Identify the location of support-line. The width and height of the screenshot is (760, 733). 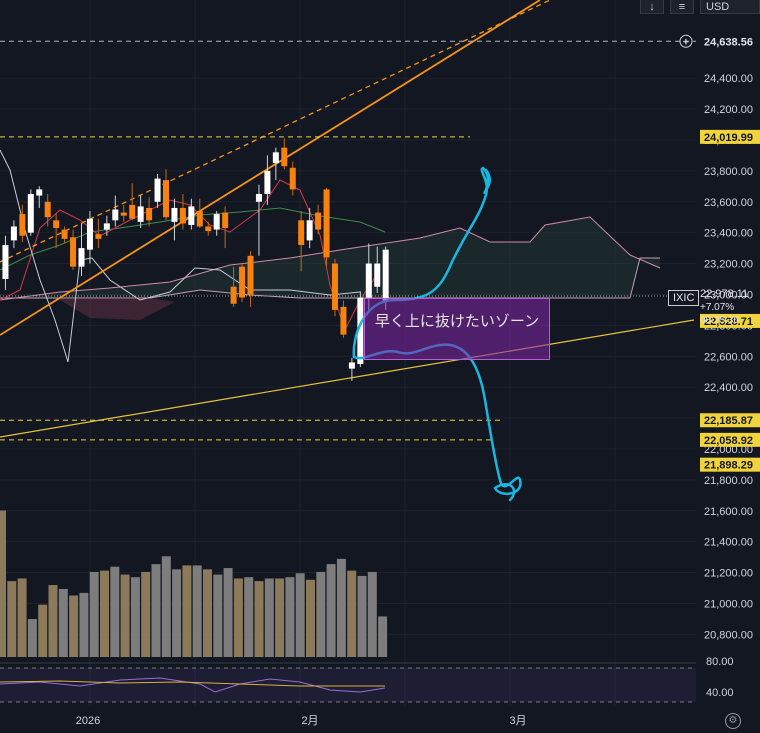
(347, 378).